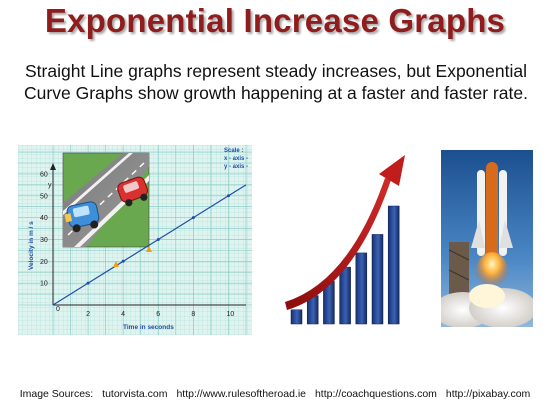  What do you see at coordinates (193, 314) in the screenshot?
I see `x-tick-label: 8` at bounding box center [193, 314].